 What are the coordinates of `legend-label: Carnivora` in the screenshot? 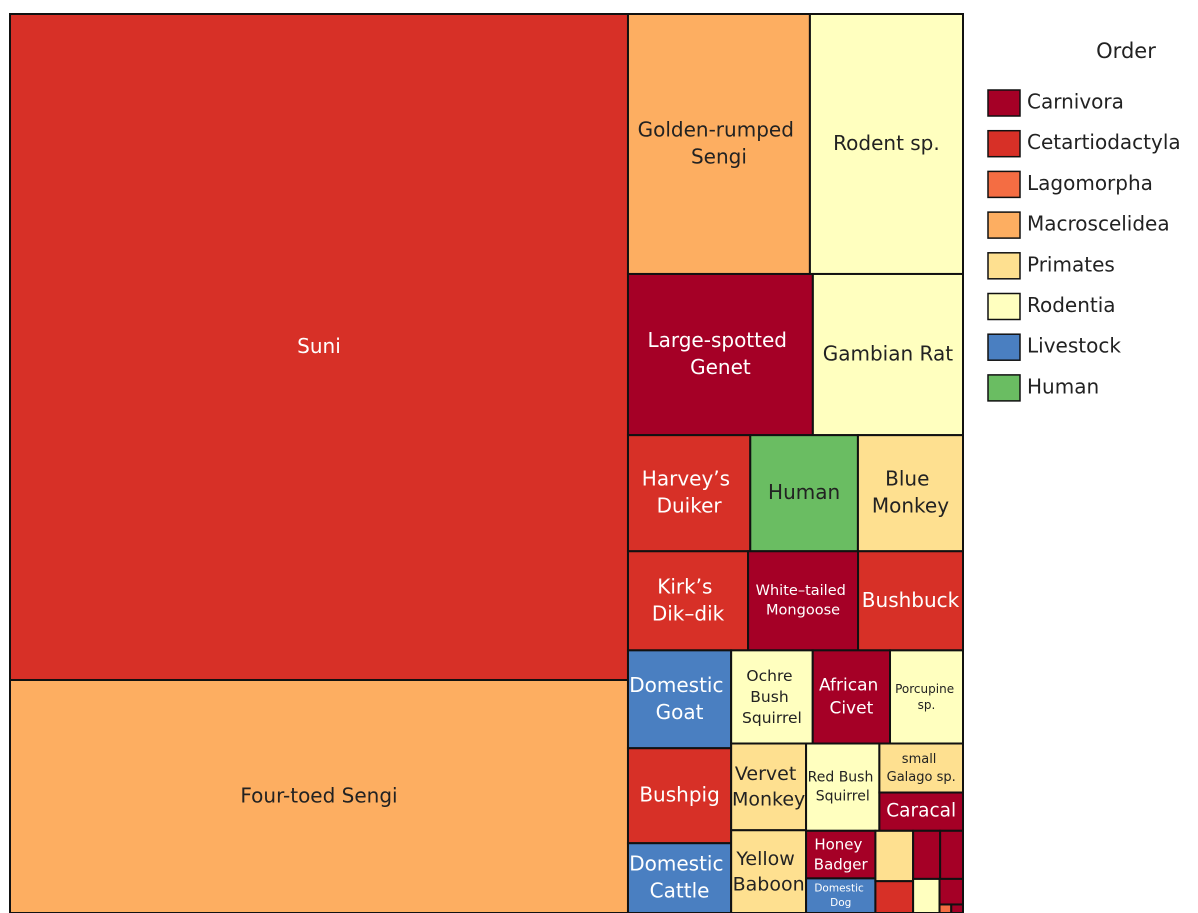 It's located at (1075, 102).